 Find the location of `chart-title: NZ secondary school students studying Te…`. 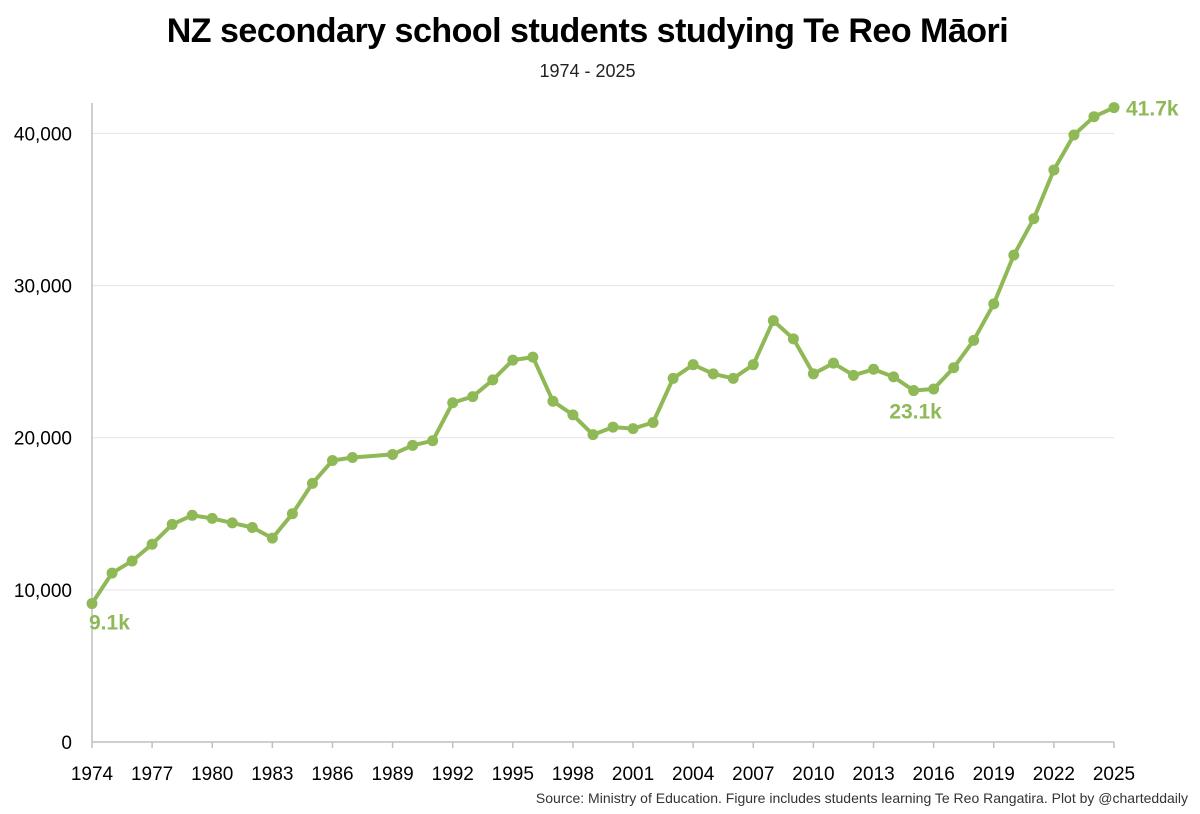

chart-title: NZ secondary school students studying Te… is located at coordinates (587, 31).